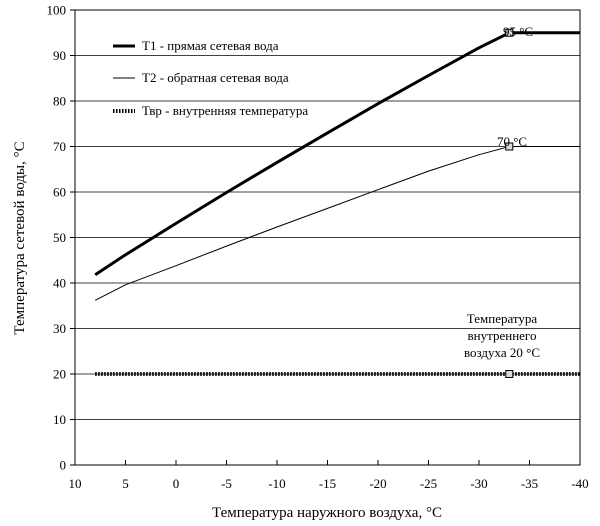 The width and height of the screenshot is (600, 526). Describe the element at coordinates (579, 483) in the screenshot. I see `x-tick-label-10: -40` at that location.